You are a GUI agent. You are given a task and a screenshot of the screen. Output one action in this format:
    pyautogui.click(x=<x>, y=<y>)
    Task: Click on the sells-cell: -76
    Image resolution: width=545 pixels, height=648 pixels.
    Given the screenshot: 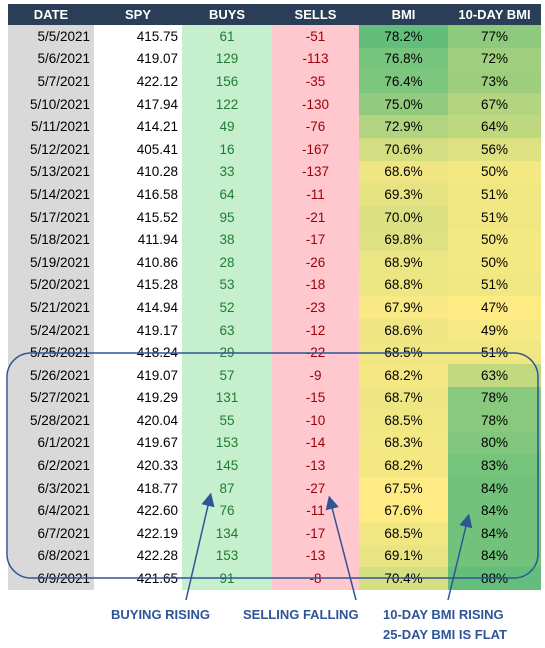 What is the action you would take?
    pyautogui.click(x=315, y=126)
    